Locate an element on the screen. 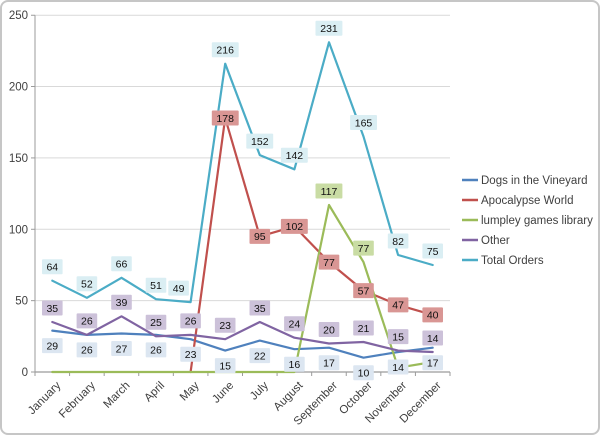 This screenshot has width=600, height=435. data-label-dogs-in-the-vineyard: 22 is located at coordinates (260, 356).